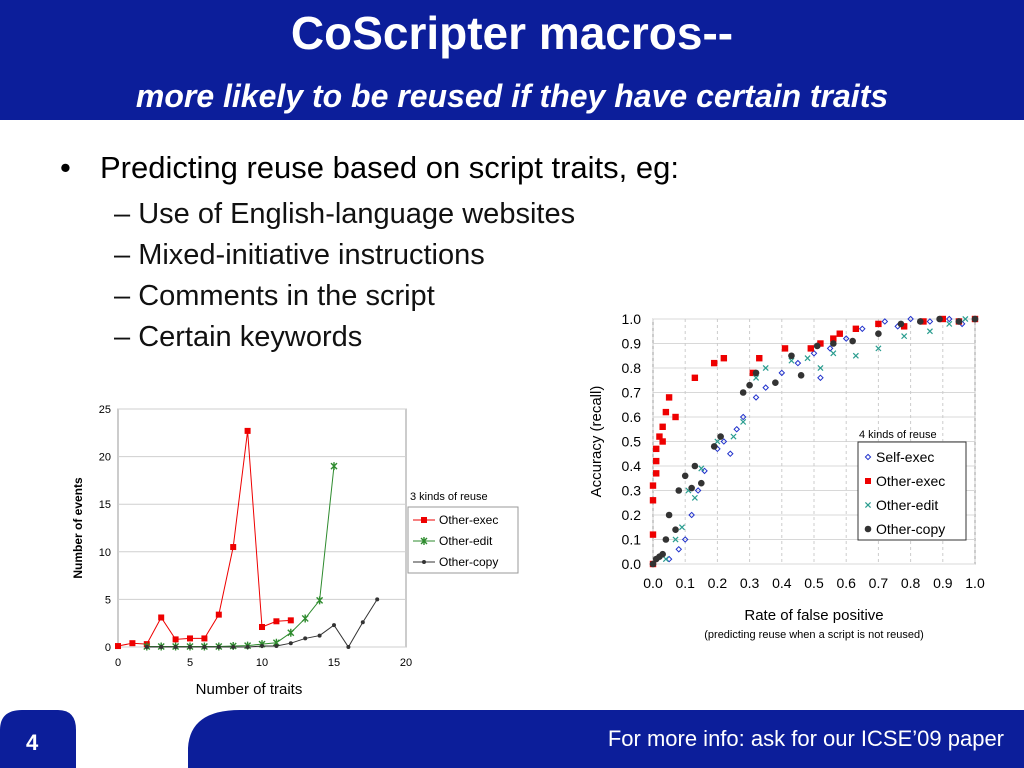 This screenshot has width=1024, height=768. Describe the element at coordinates (105, 458) in the screenshot. I see `y-tick-label: 20` at that location.